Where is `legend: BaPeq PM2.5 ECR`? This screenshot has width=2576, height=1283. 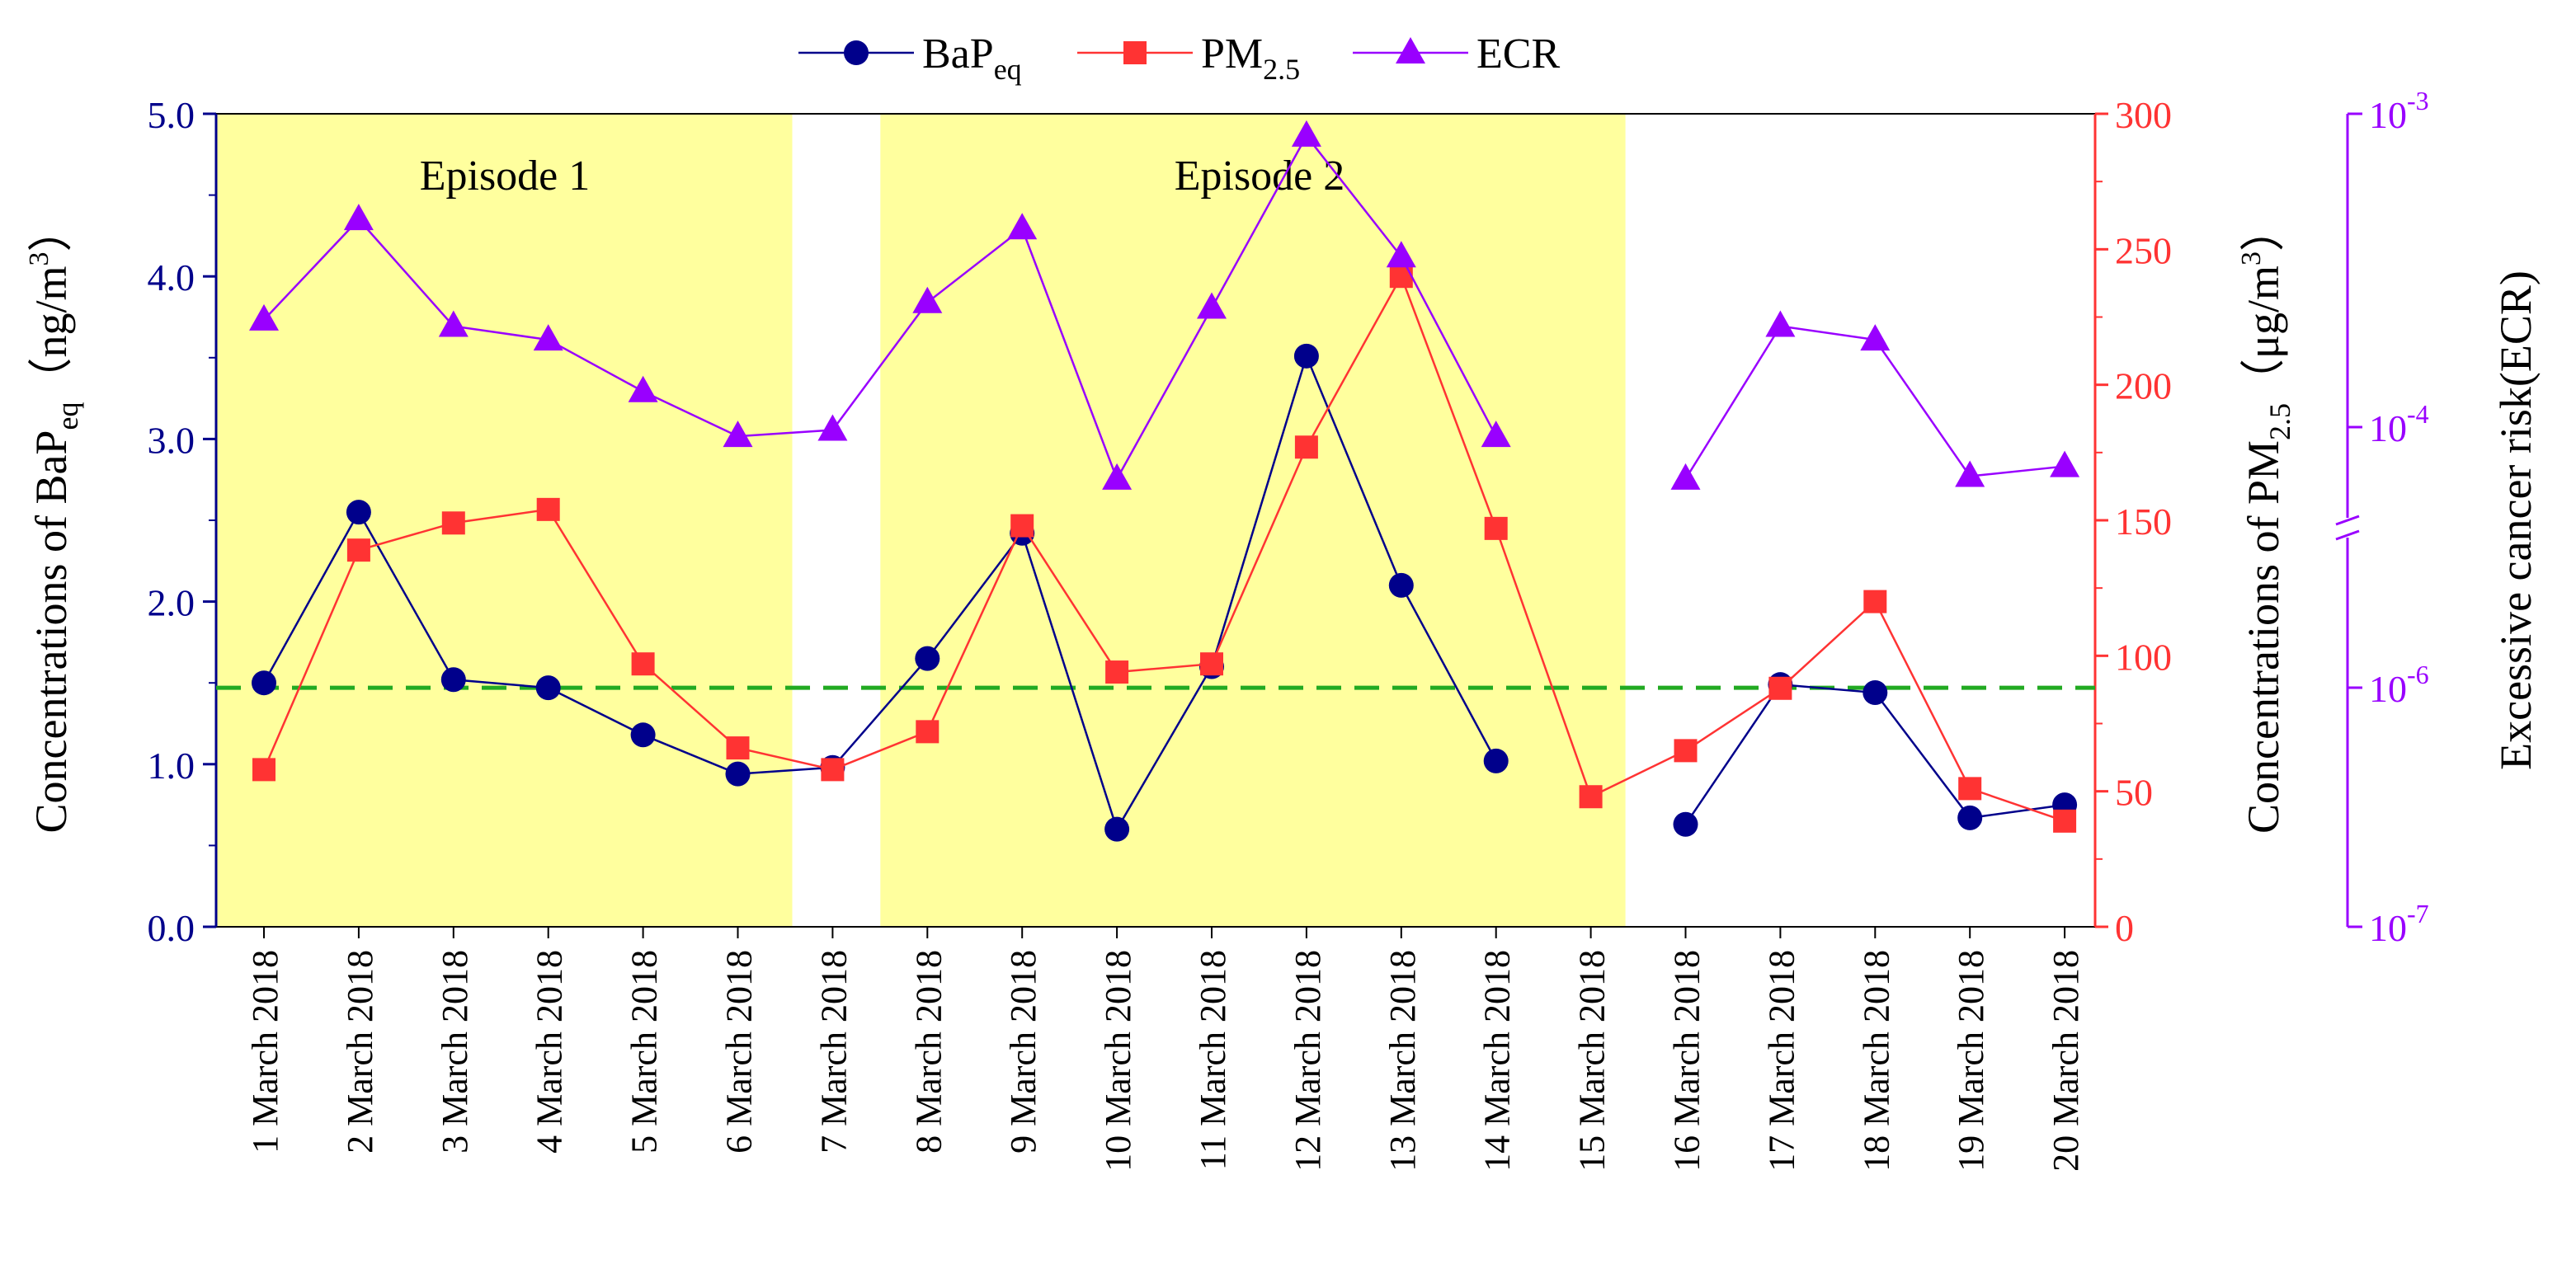 legend: BaPeq PM2.5 ECR is located at coordinates (1179, 58).